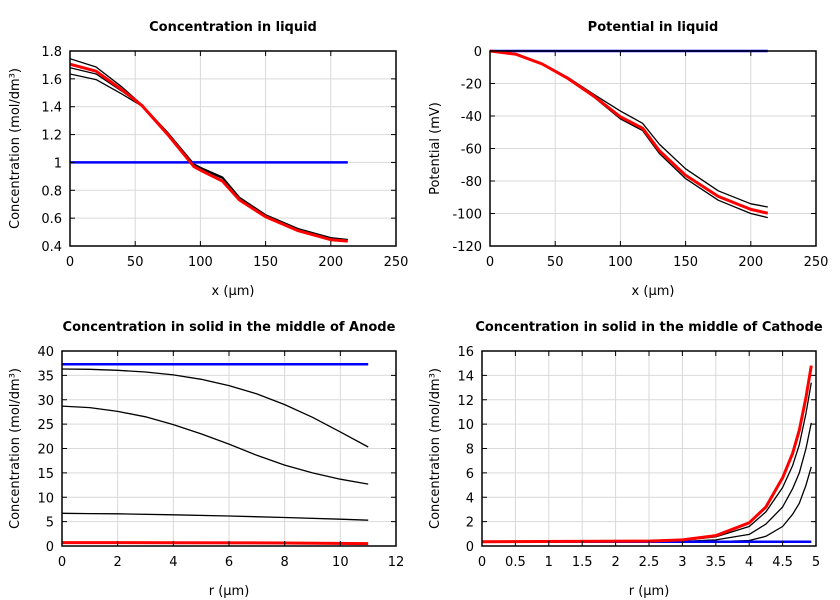  I want to click on plot-frame, so click(233, 148).